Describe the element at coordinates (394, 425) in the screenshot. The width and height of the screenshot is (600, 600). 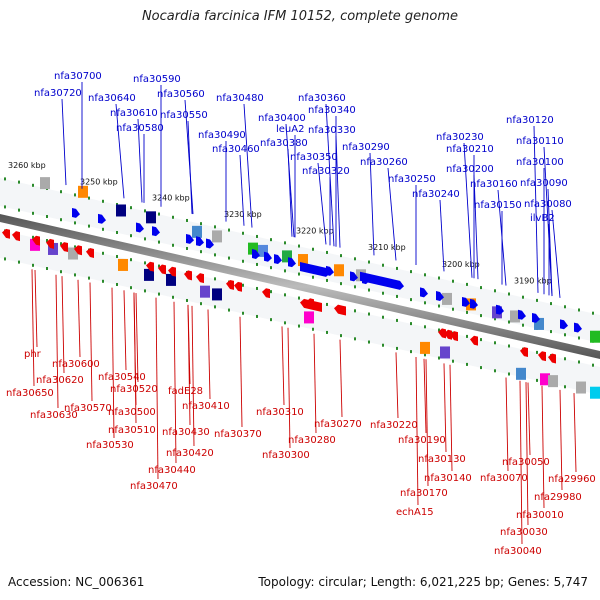
I see `reverse-gene-label: nfa30220` at that location.